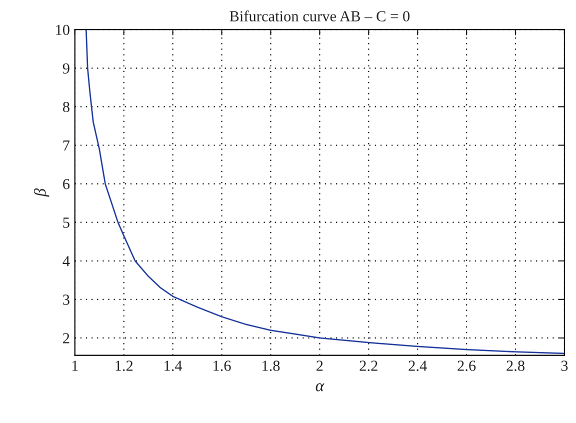 The height and width of the screenshot is (423, 576). Describe the element at coordinates (66, 299) in the screenshot. I see `y-tick-label: 3` at that location.